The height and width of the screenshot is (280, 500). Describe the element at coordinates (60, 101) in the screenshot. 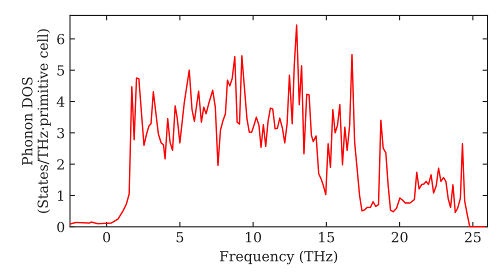

I see `y-tick-label: 4` at that location.